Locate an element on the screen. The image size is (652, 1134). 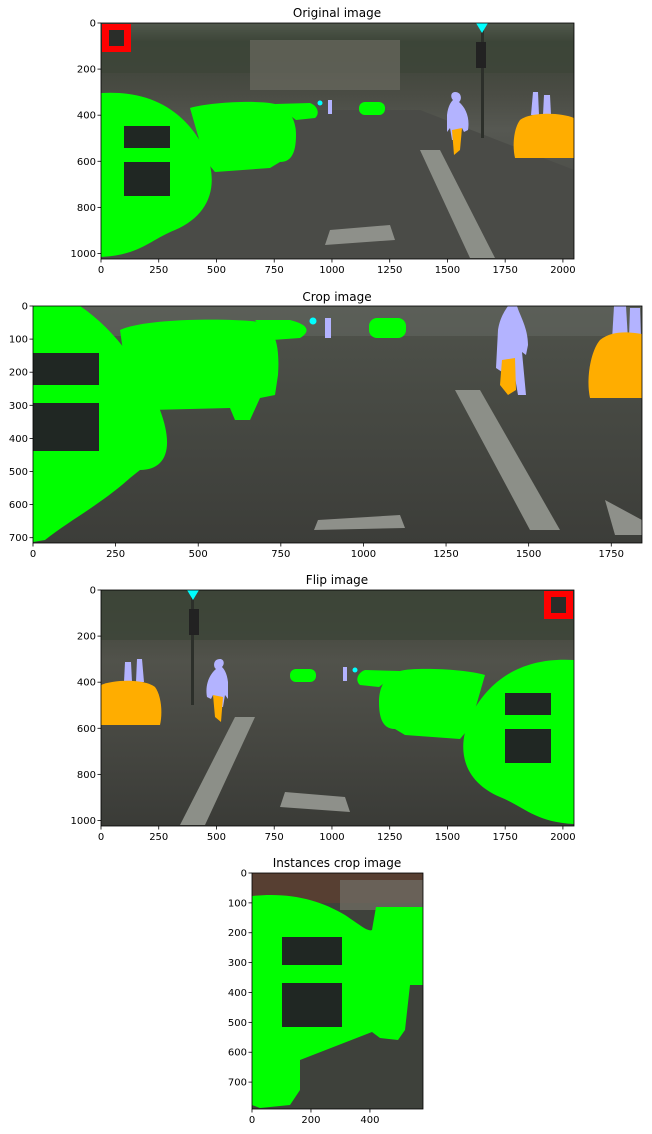
x-tick-label: 1250 is located at coordinates (389, 270).